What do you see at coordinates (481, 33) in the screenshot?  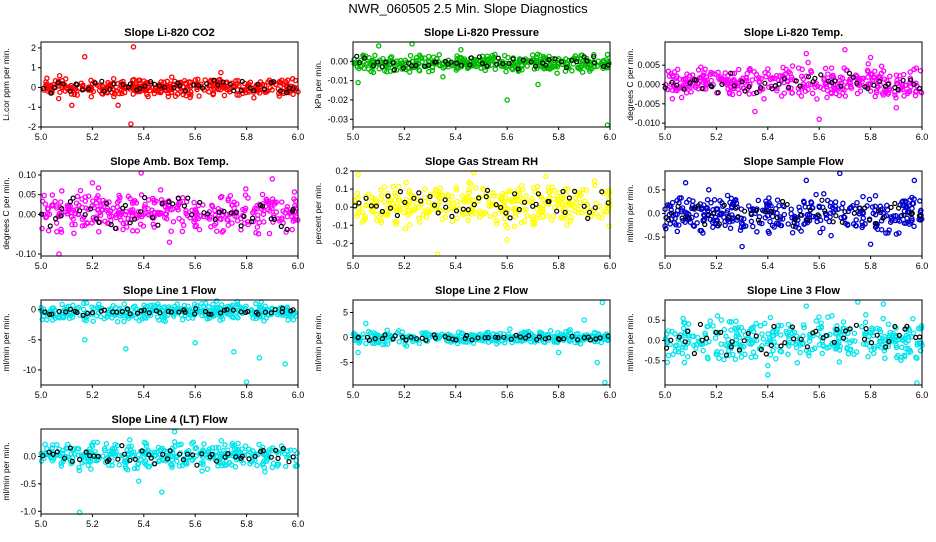 I see `panel-title: Slope Li-820 Pressure` at bounding box center [481, 33].